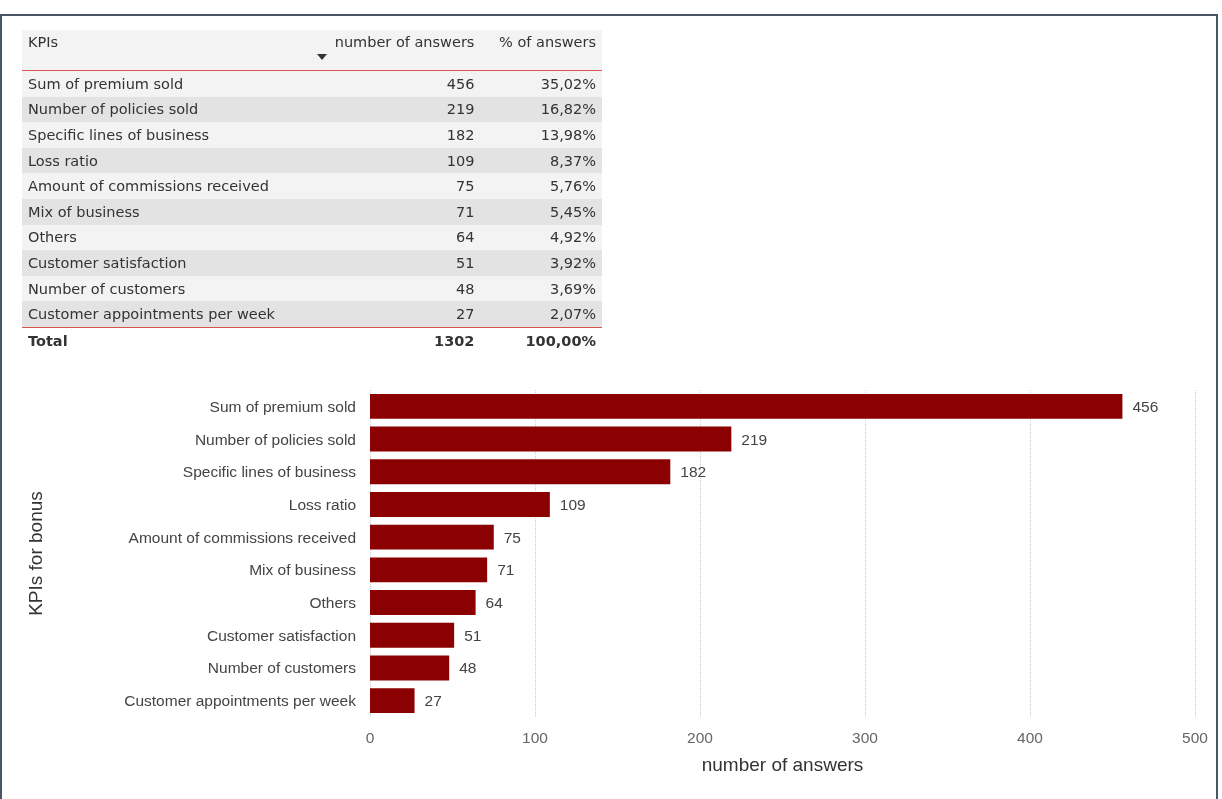 This screenshot has width=1222, height=799. Describe the element at coordinates (242, 537) in the screenshot. I see `y-tick-label: Amount of commissions received` at that location.